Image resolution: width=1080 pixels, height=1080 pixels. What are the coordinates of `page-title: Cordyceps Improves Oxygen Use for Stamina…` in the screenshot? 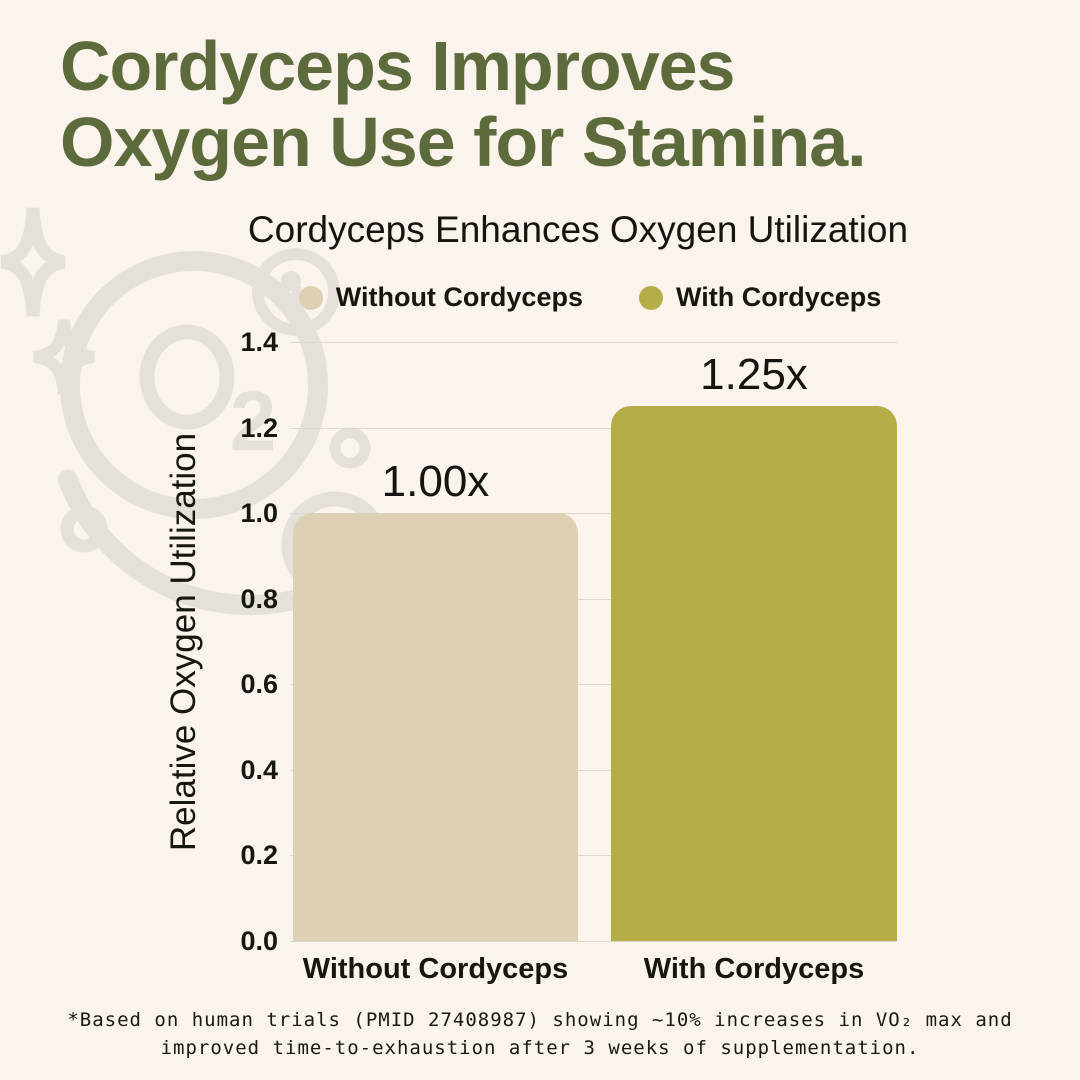 It's located at (463, 104).